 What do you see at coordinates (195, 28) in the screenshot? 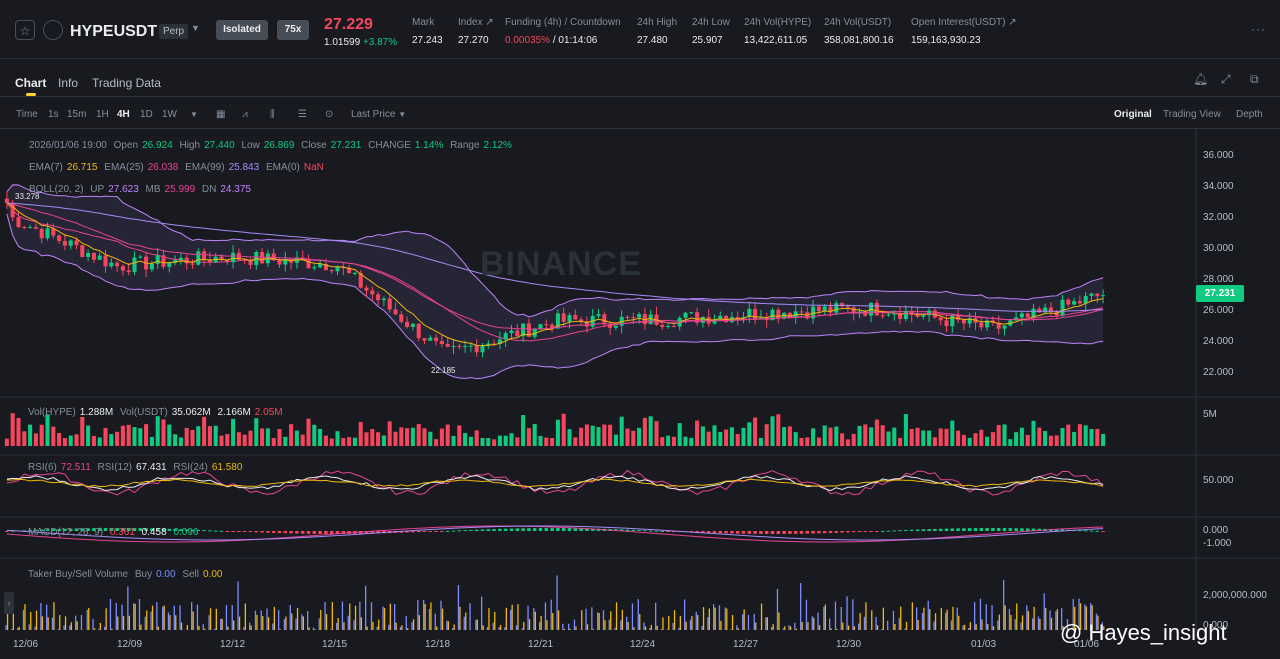
I see `chevron-down-icon: ▼` at bounding box center [195, 28].